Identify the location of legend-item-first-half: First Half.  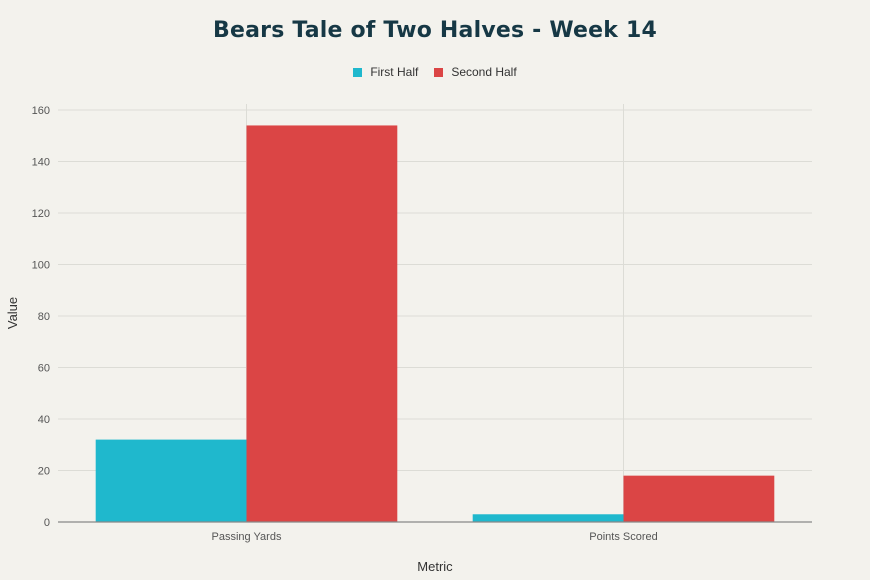
(385, 72).